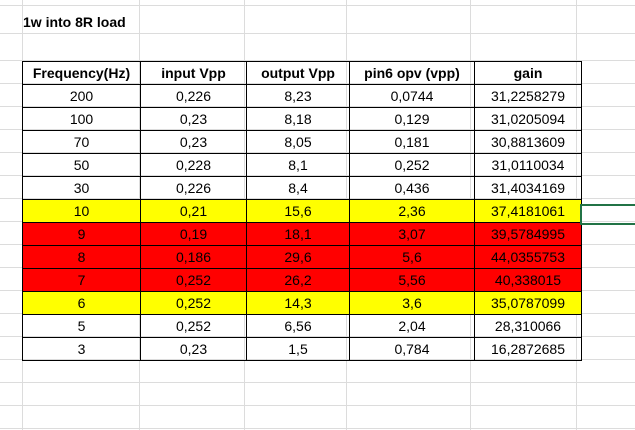 Image resolution: width=635 pixels, height=430 pixels. Describe the element at coordinates (528, 349) in the screenshot. I see `cell-gain: 16,2872685` at that location.